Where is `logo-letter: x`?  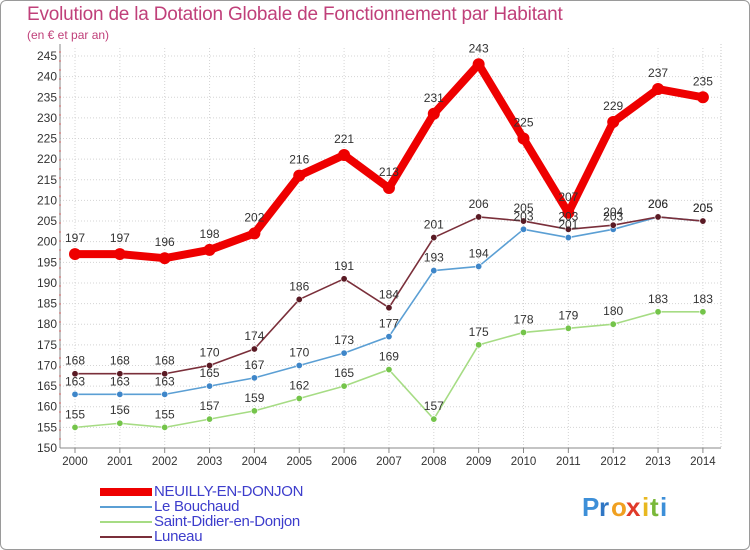 logo-letter: x is located at coordinates (633, 507).